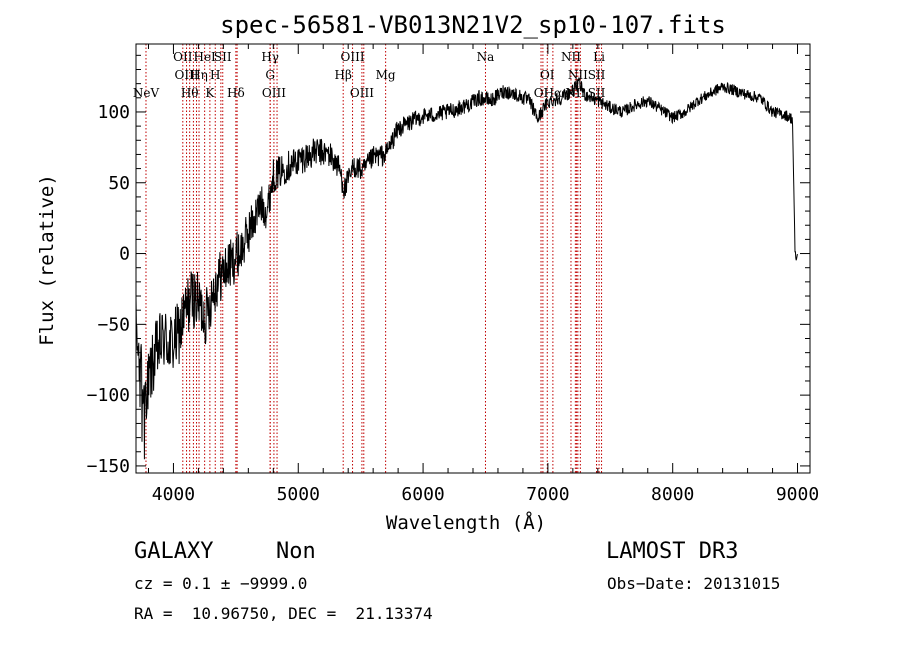  Describe the element at coordinates (547, 494) in the screenshot. I see `x-tick-label-7000: 7000` at that location.